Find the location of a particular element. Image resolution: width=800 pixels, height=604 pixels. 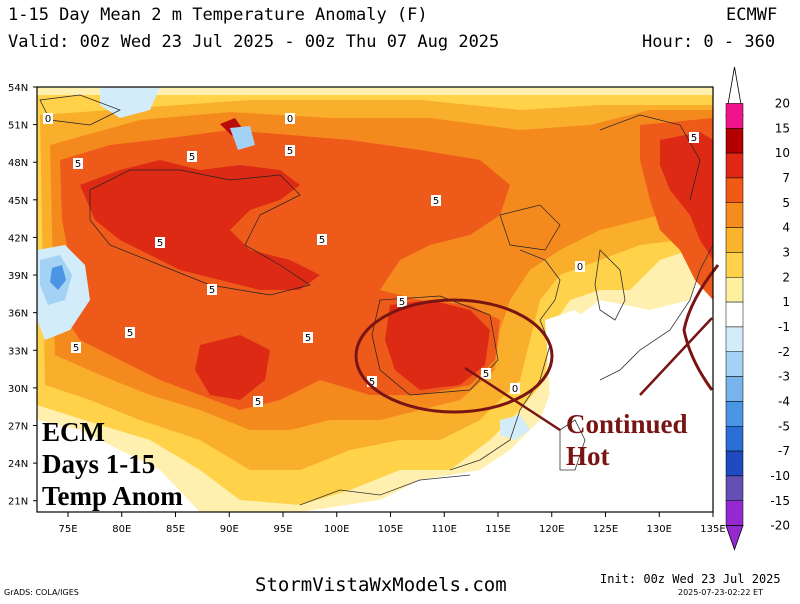

lon-label-80E: 80E is located at coordinates (121, 529).